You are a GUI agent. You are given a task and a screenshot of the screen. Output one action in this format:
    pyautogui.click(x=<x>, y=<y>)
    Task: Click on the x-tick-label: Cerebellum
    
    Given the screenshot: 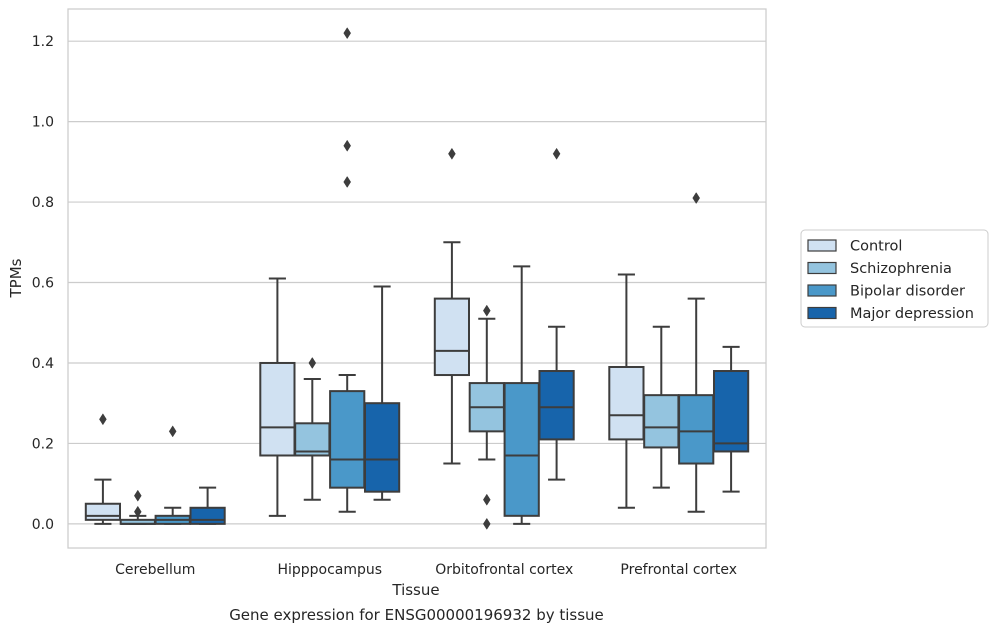 What is the action you would take?
    pyautogui.click(x=155, y=570)
    